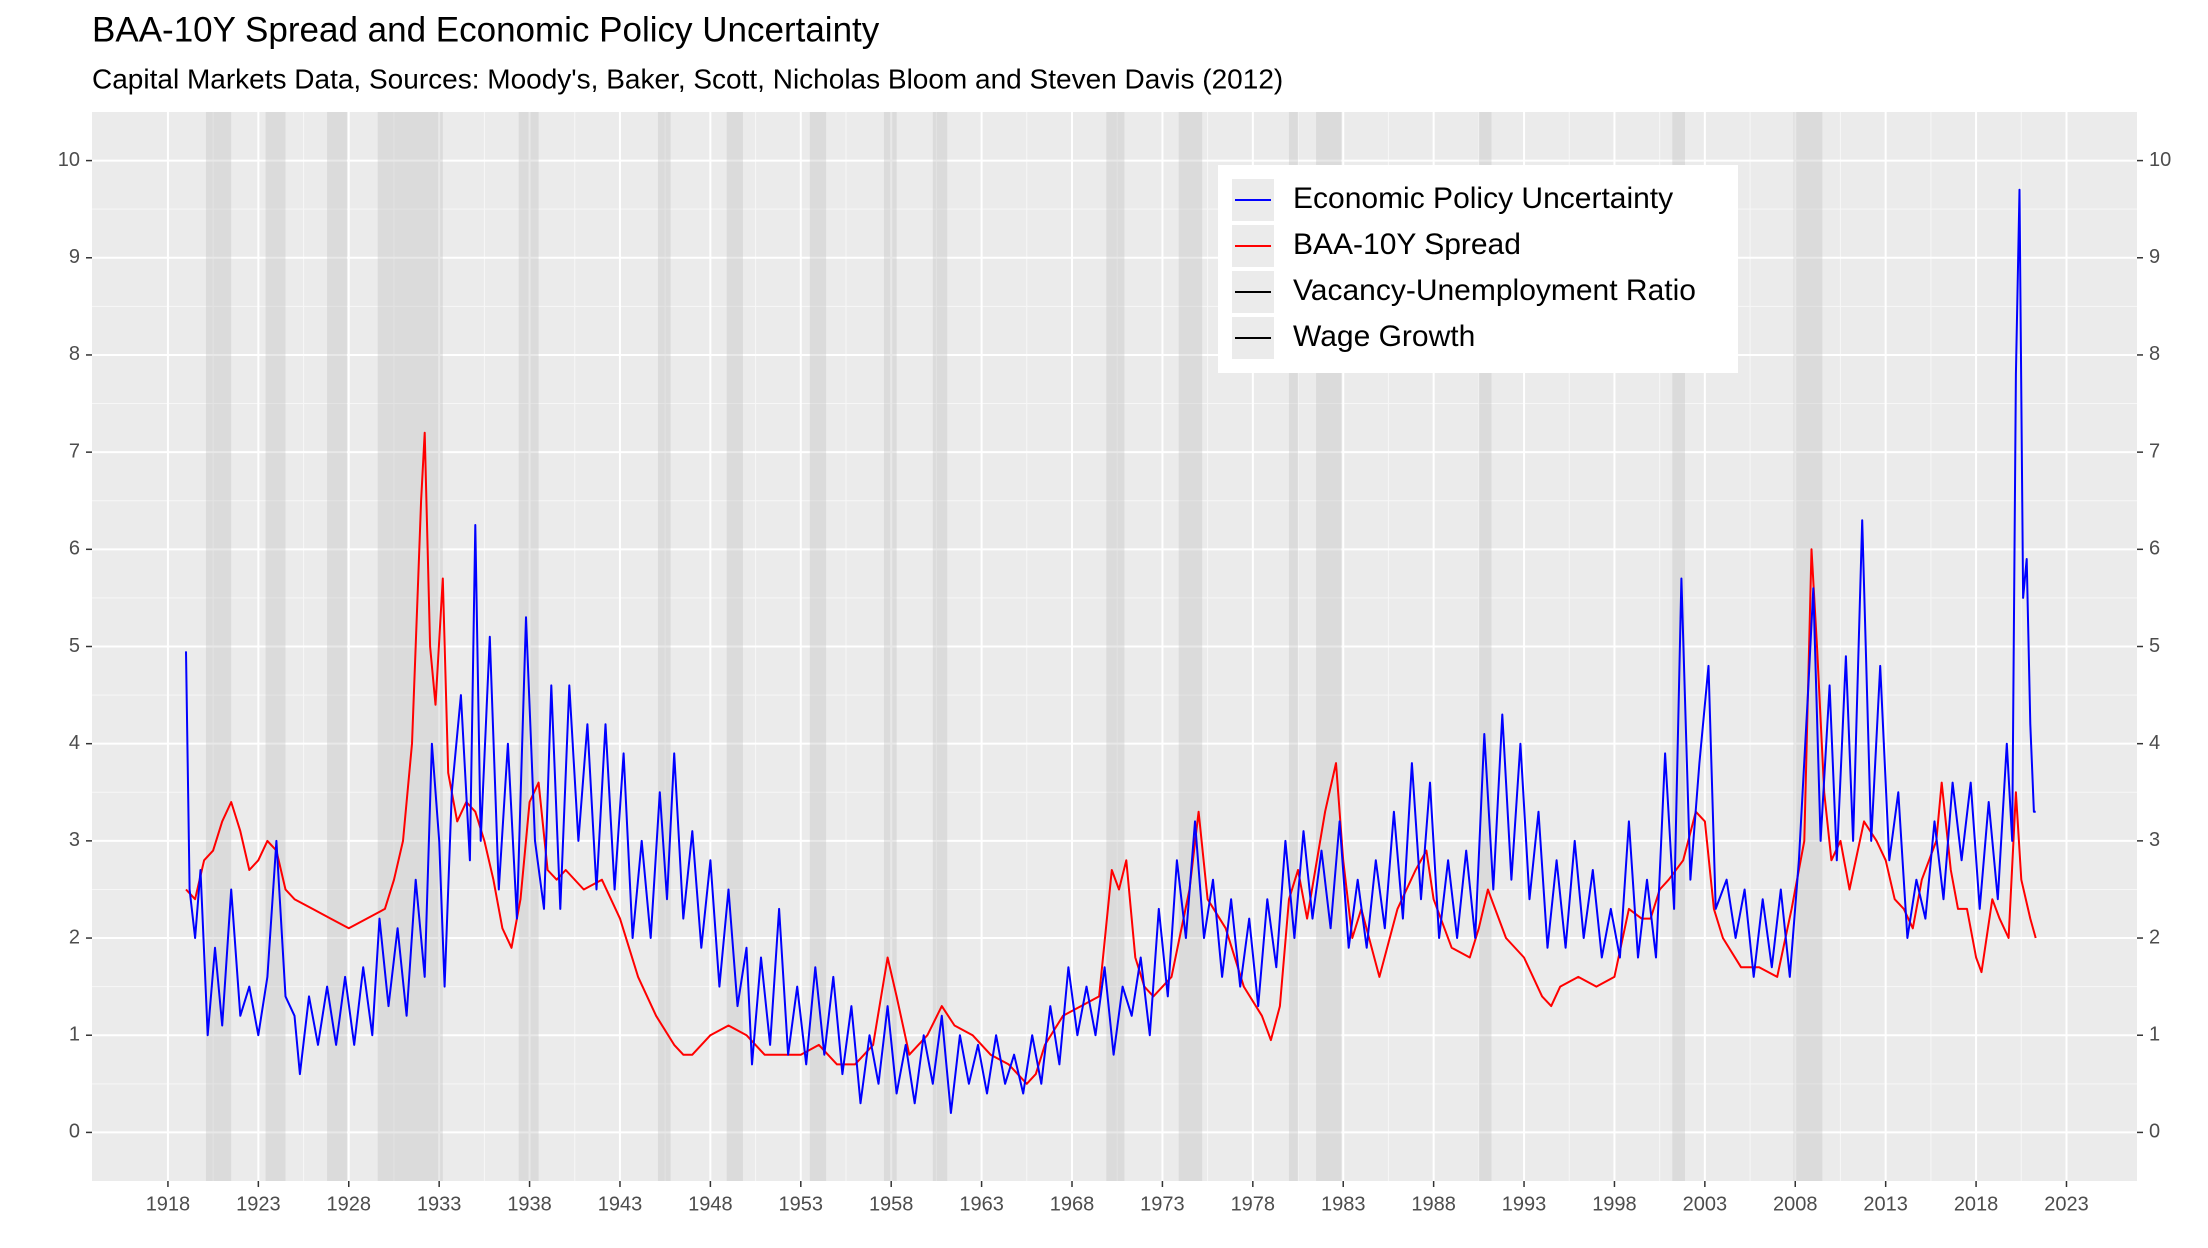 This screenshot has width=2208, height=1248. Describe the element at coordinates (2154, 354) in the screenshot. I see `y2-tick-label: 8` at that location.